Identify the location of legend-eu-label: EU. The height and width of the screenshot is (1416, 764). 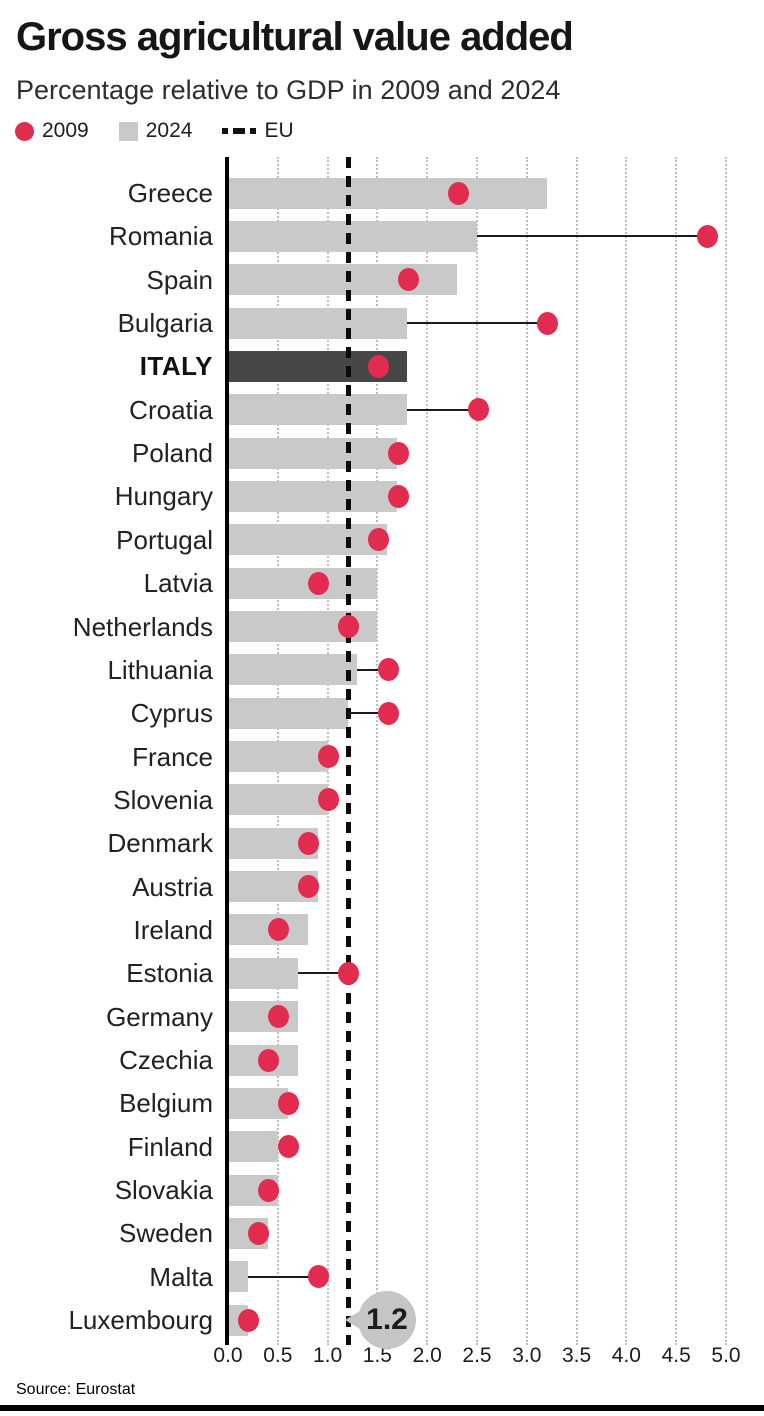
(279, 130).